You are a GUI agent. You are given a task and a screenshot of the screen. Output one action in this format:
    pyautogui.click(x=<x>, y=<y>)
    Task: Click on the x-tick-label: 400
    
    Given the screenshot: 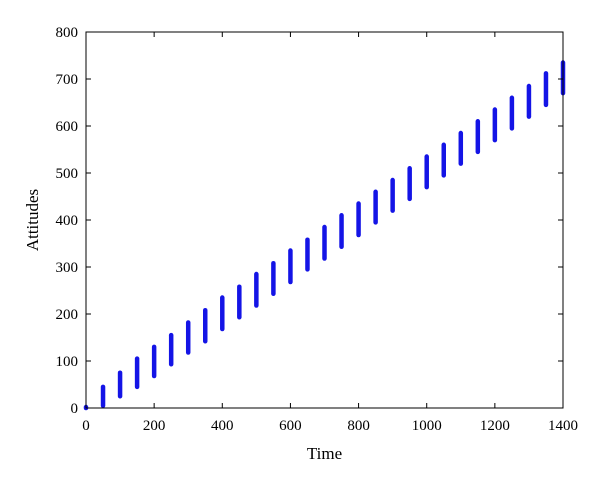 What is the action you would take?
    pyautogui.click(x=222, y=426)
    